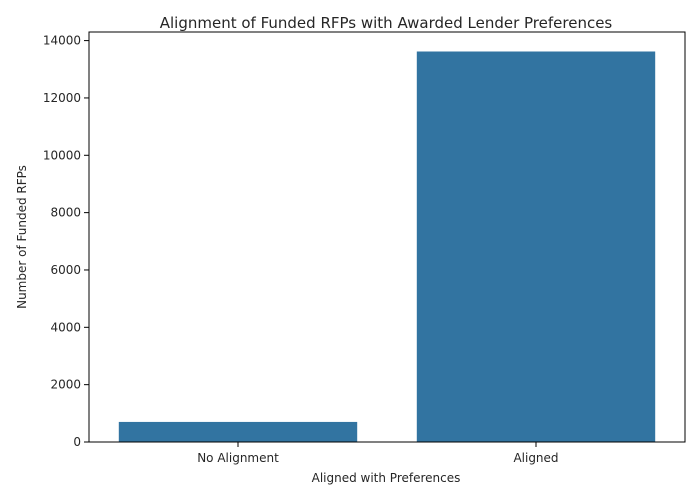 The image size is (700, 504). What do you see at coordinates (65, 270) in the screenshot?
I see `y-tick-label: 6000` at bounding box center [65, 270].